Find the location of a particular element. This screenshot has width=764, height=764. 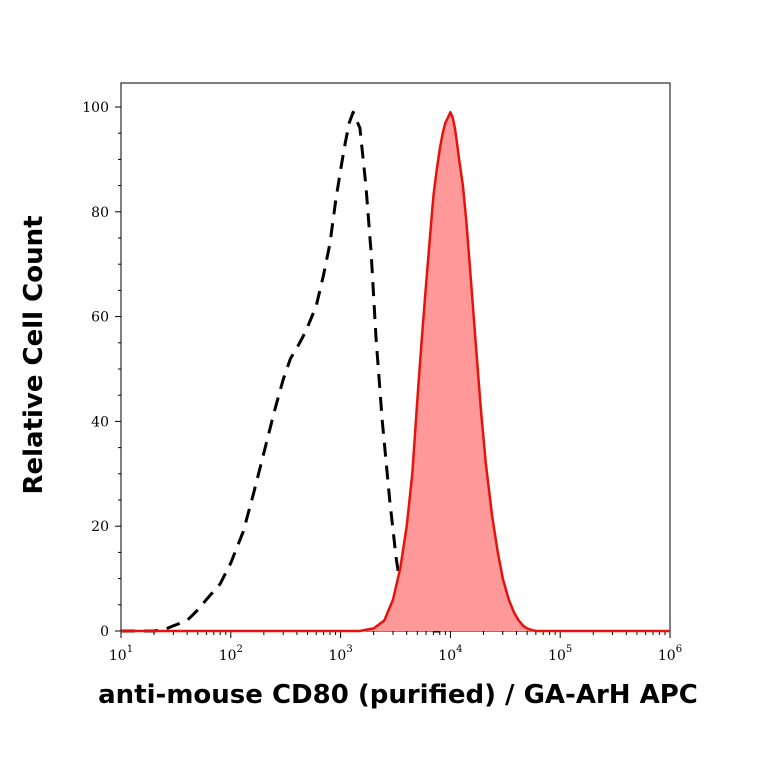

x-tick-label: 10¹ is located at coordinates (121, 654).